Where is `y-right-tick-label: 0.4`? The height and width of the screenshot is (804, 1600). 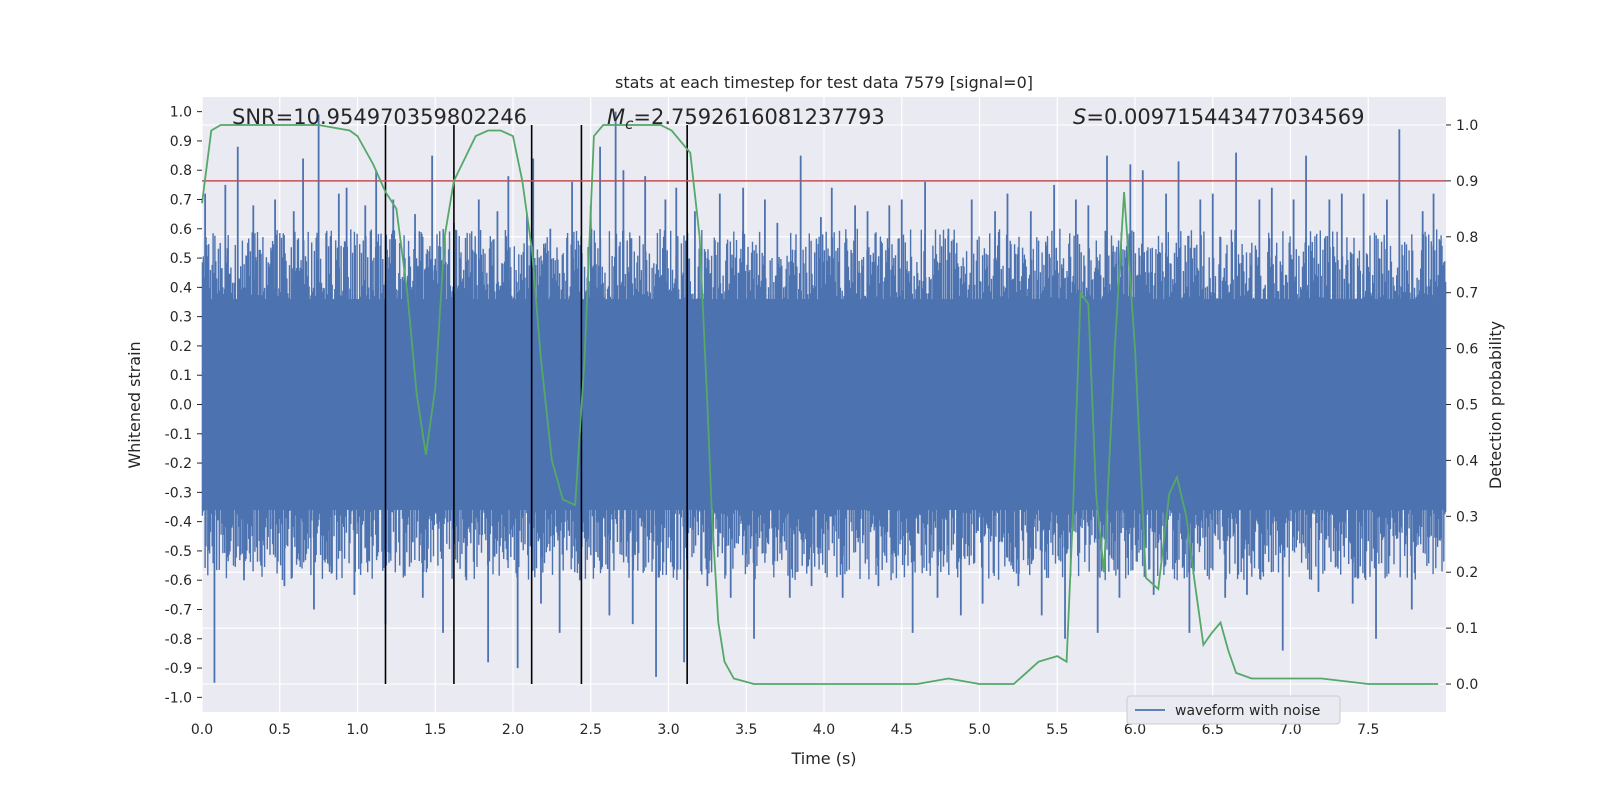 y-right-tick-label: 0.4 is located at coordinates (1467, 461).